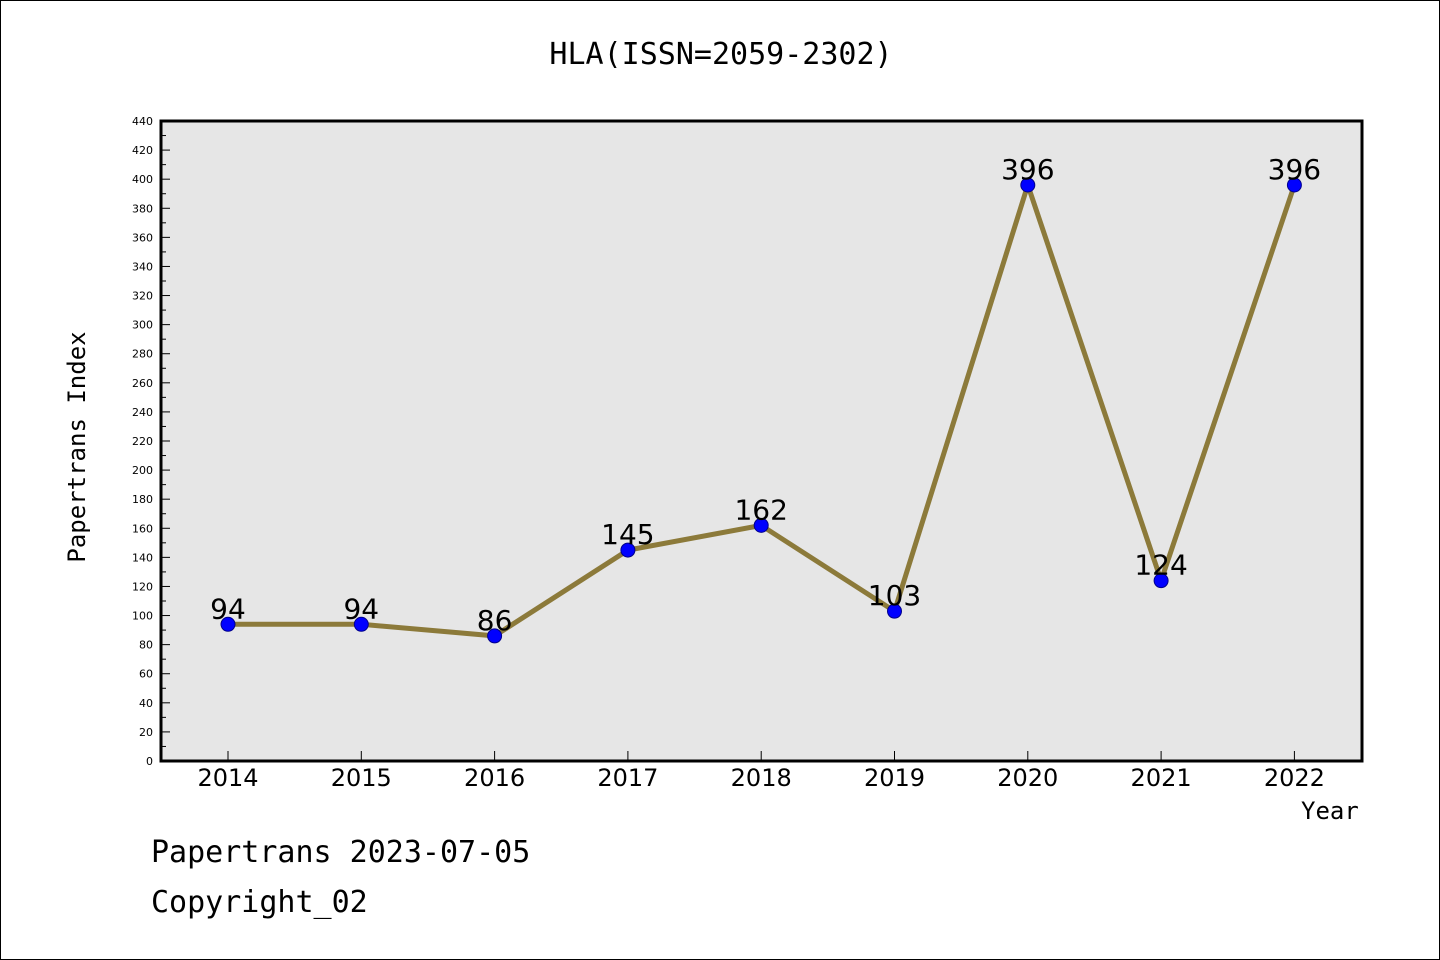 This screenshot has width=1440, height=960. Describe the element at coordinates (1294, 778) in the screenshot. I see `x-tick-label: 2022` at that location.